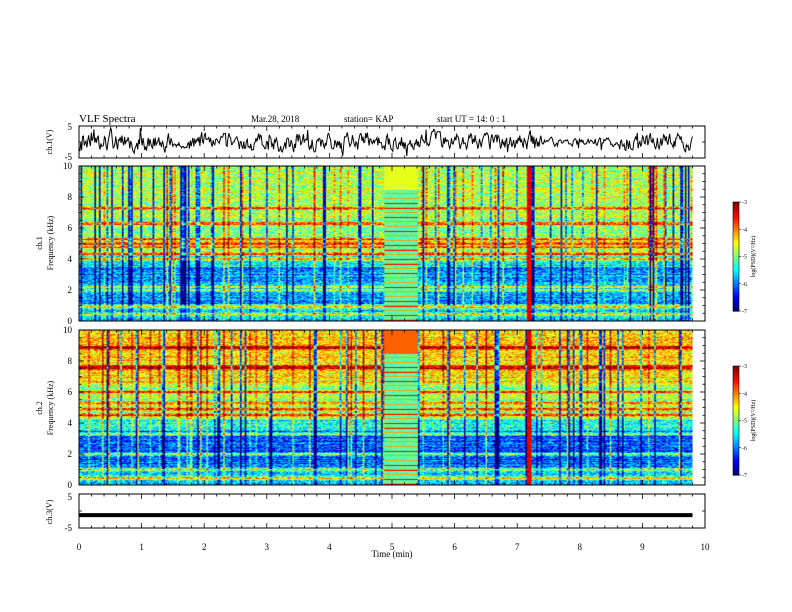 The height and width of the screenshot is (612, 792). Describe the element at coordinates (392, 547) in the screenshot. I see `time-tick-label: 5` at that location.